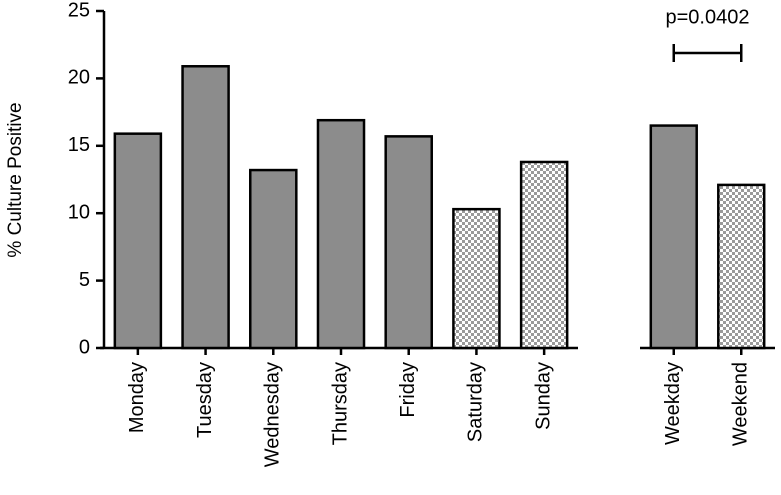  I want to click on y-tick-label: 5, so click(84, 280).